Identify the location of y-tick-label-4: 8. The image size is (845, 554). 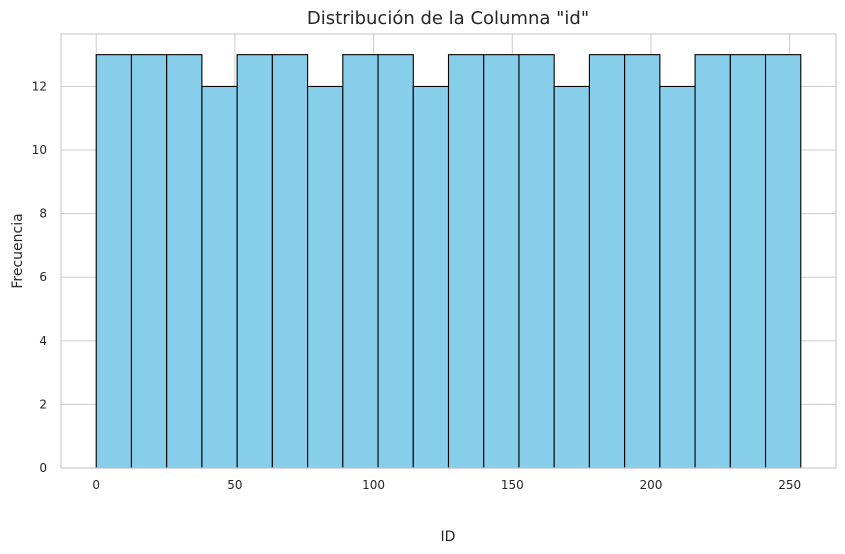
(43, 214).